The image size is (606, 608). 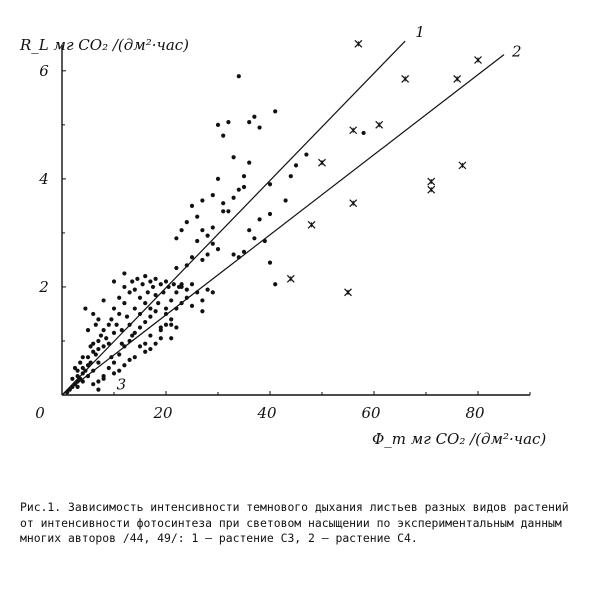 I want to click on x-tick-label: 60, so click(x=371, y=413).